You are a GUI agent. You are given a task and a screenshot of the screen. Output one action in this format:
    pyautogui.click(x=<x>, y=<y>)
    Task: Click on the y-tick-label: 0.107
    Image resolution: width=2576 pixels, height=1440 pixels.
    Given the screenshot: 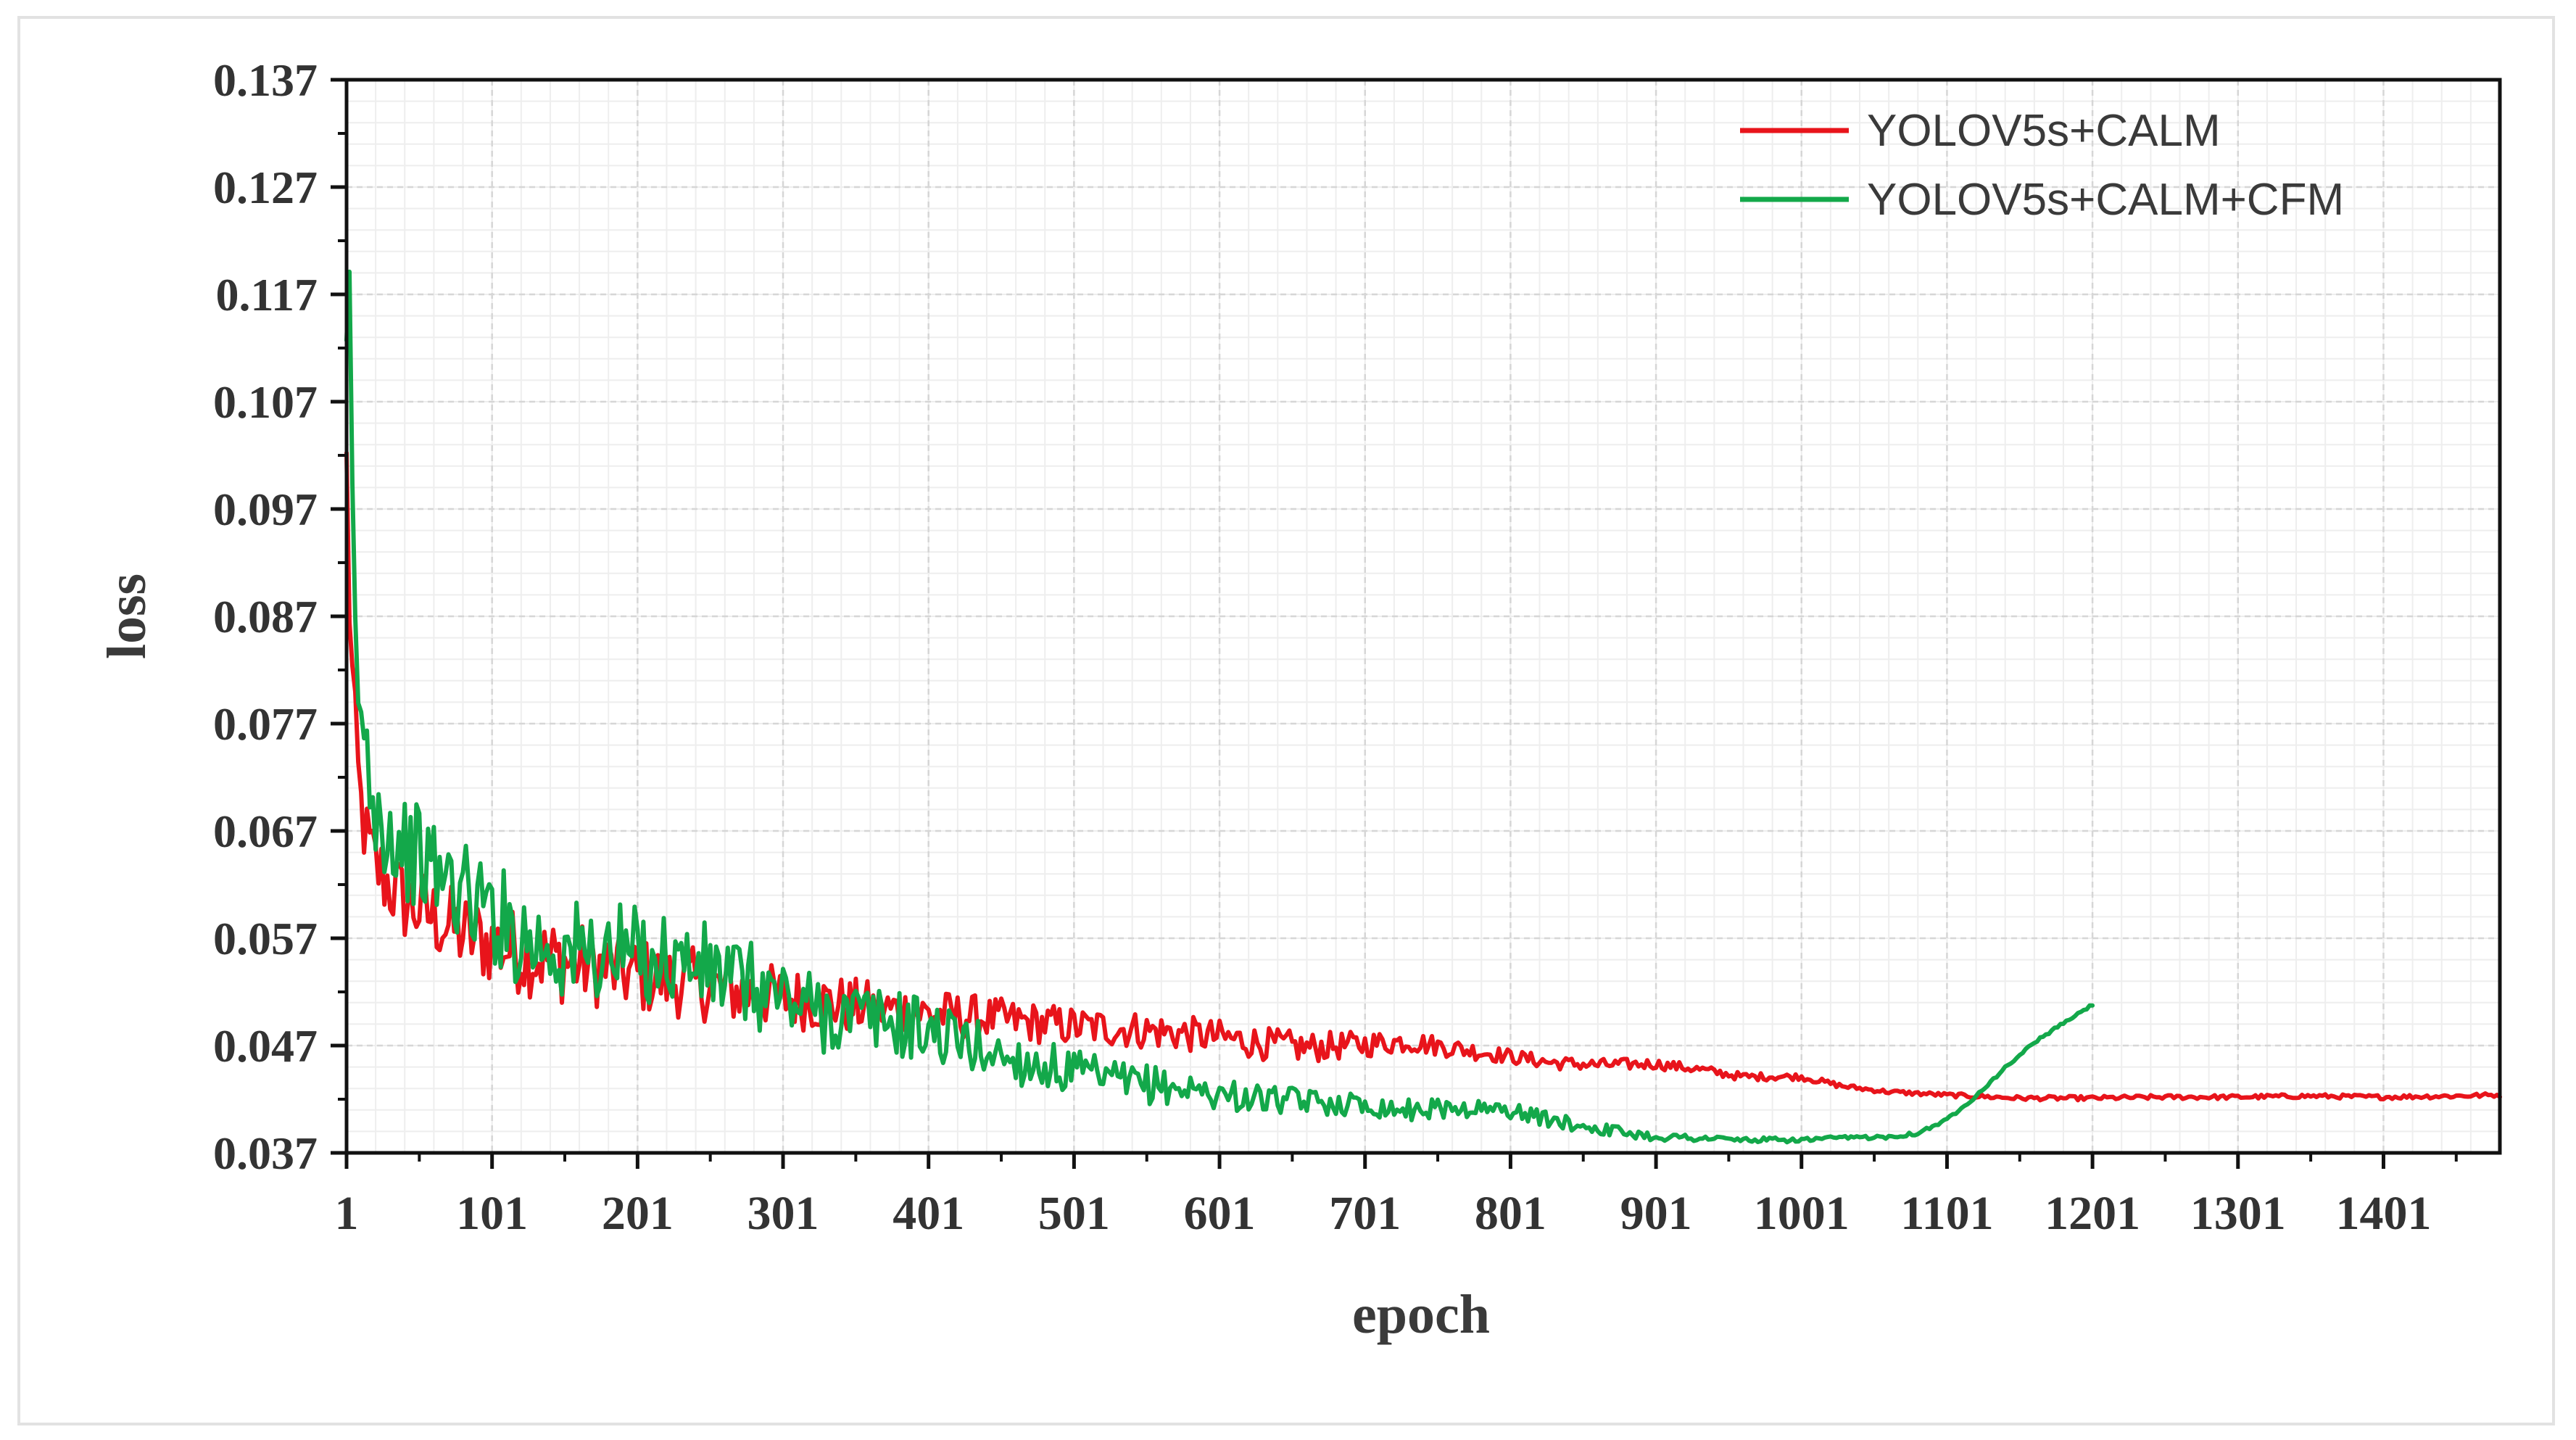 What is the action you would take?
    pyautogui.click(x=265, y=402)
    